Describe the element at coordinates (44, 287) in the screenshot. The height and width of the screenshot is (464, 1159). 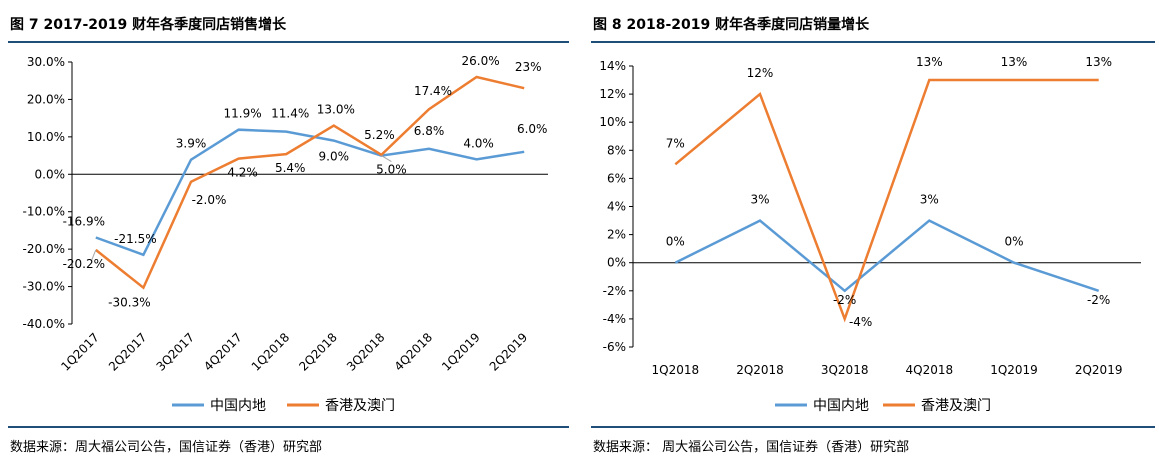
I see `y-tick-label: -30.0%` at that location.